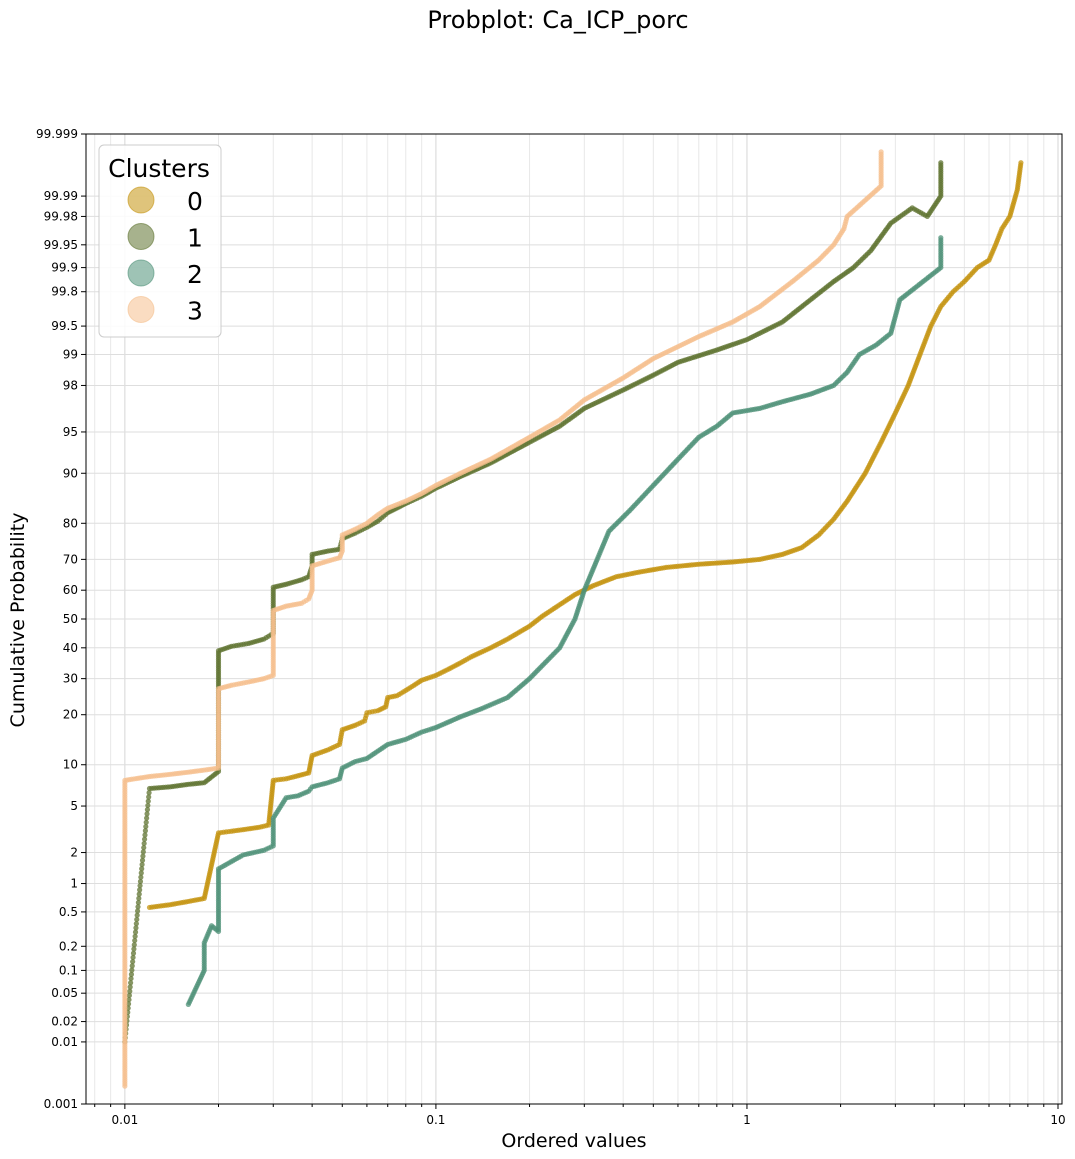 The height and width of the screenshot is (1159, 1075). Describe the element at coordinates (70, 473) in the screenshot. I see `y-tick-label: 90` at that location.